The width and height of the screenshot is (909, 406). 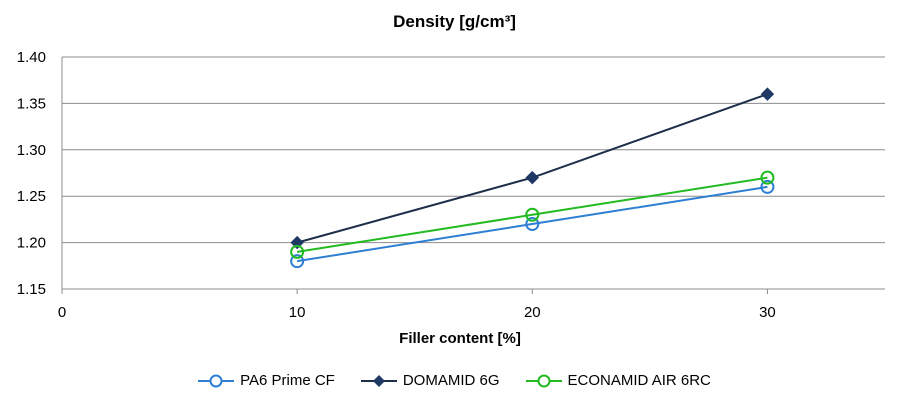 I want to click on y-tick-label-0: 1.15, so click(x=31, y=289).